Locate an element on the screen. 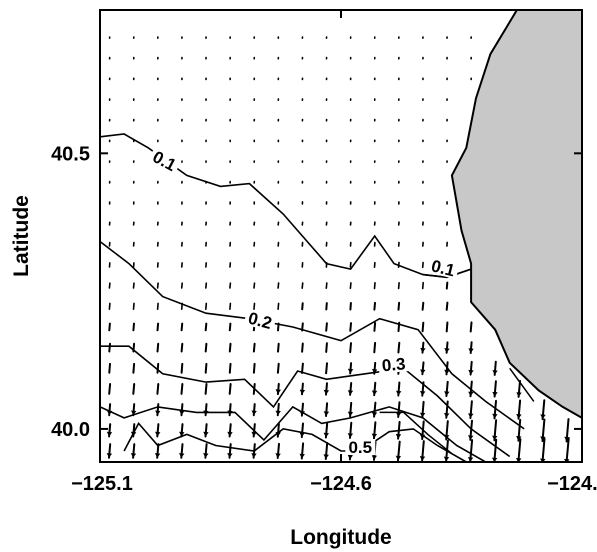  contour-label: 0.5 is located at coordinates (360, 447).